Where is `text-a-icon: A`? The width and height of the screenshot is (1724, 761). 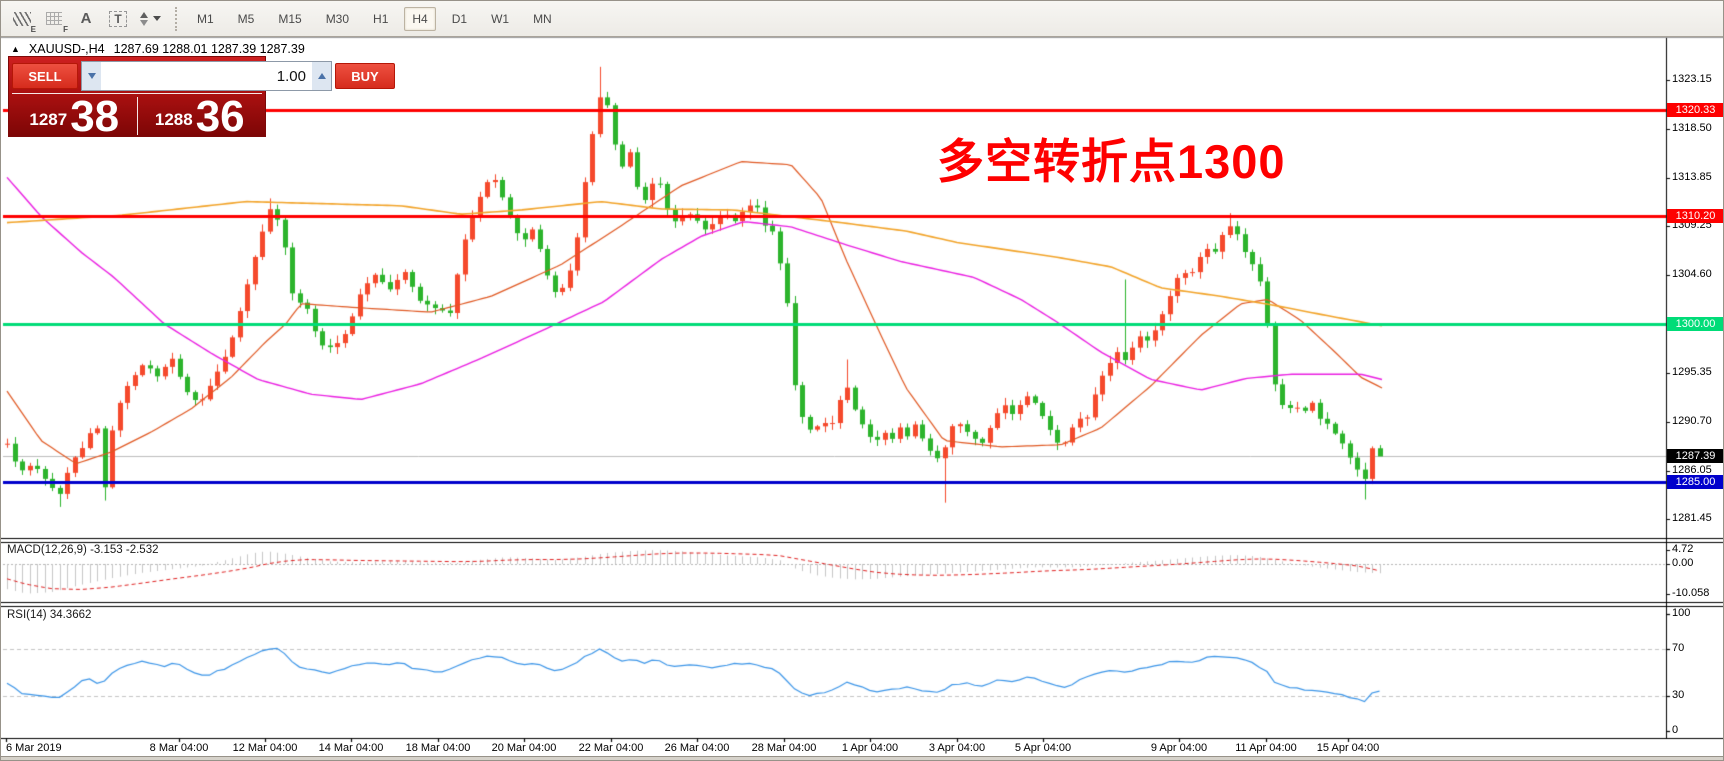 text-a-icon: A is located at coordinates (86, 18).